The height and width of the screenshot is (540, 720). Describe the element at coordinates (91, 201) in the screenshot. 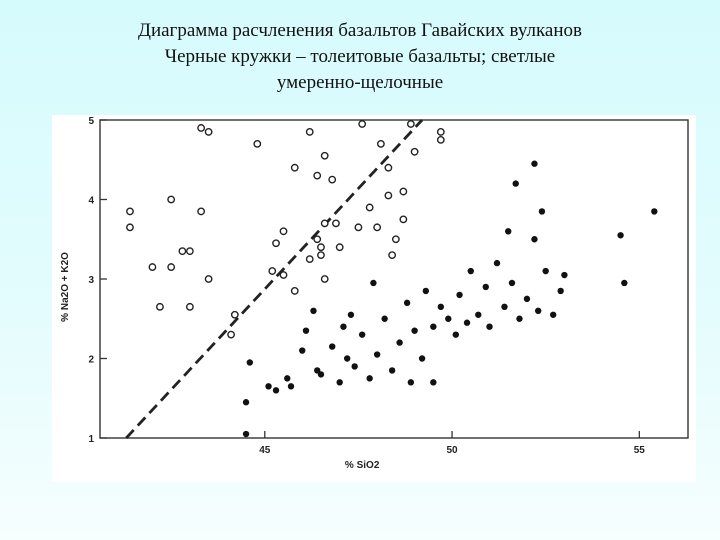

I see `y-tick-label: 4` at that location.